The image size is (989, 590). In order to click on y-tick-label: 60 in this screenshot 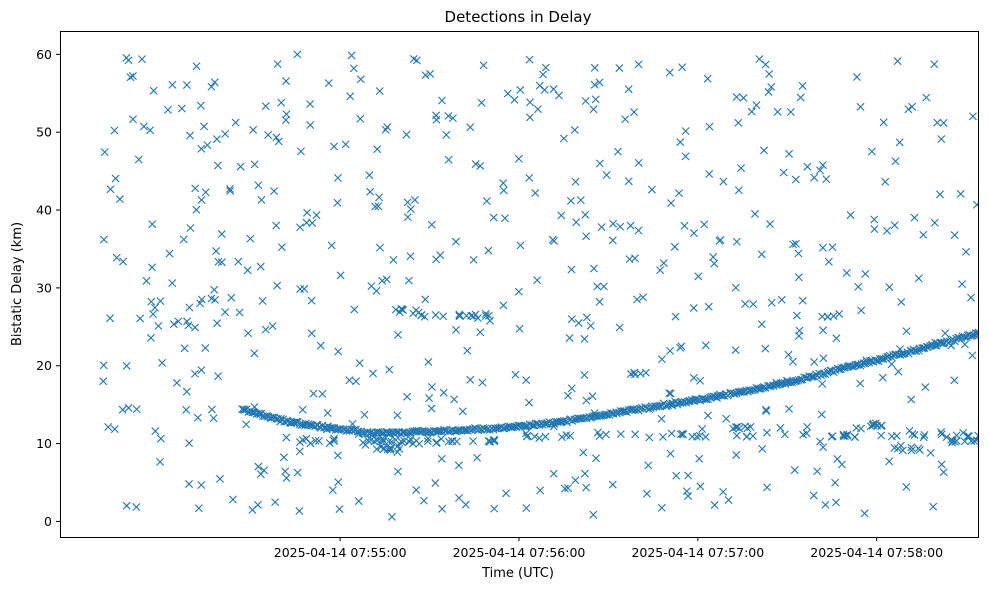, I will do `click(44, 54)`.